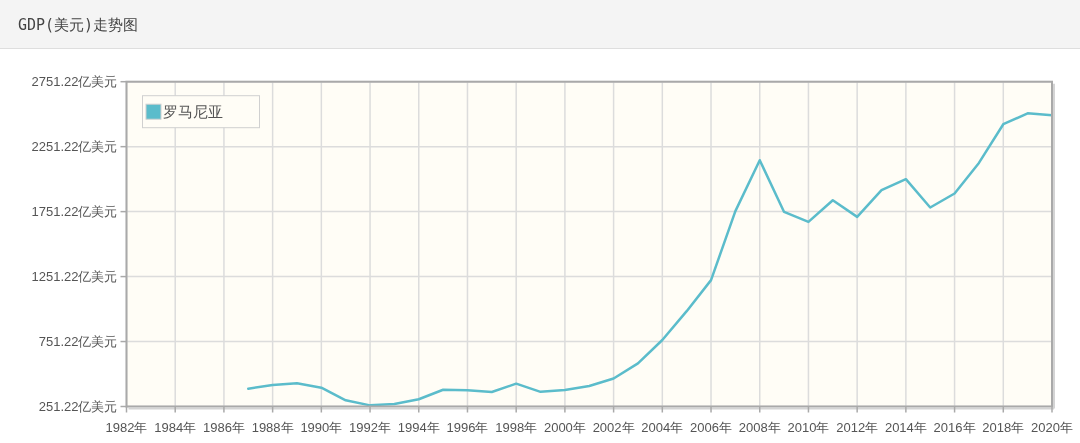  Describe the element at coordinates (223, 427) in the screenshot. I see `x-tick-label: 1986年` at that location.